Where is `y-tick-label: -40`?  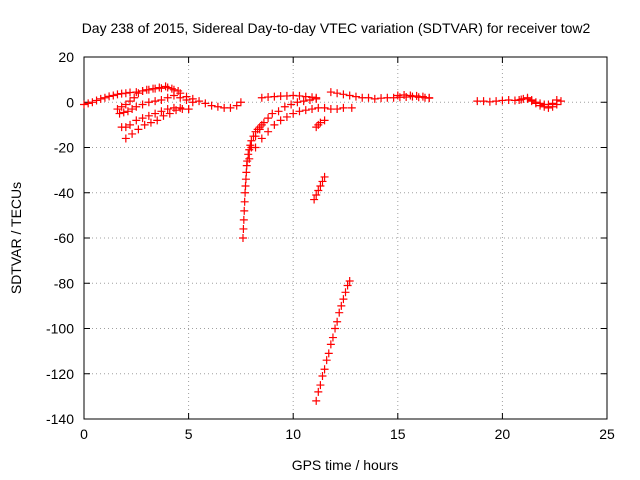 y-tick-label: -40 is located at coordinates (64, 193).